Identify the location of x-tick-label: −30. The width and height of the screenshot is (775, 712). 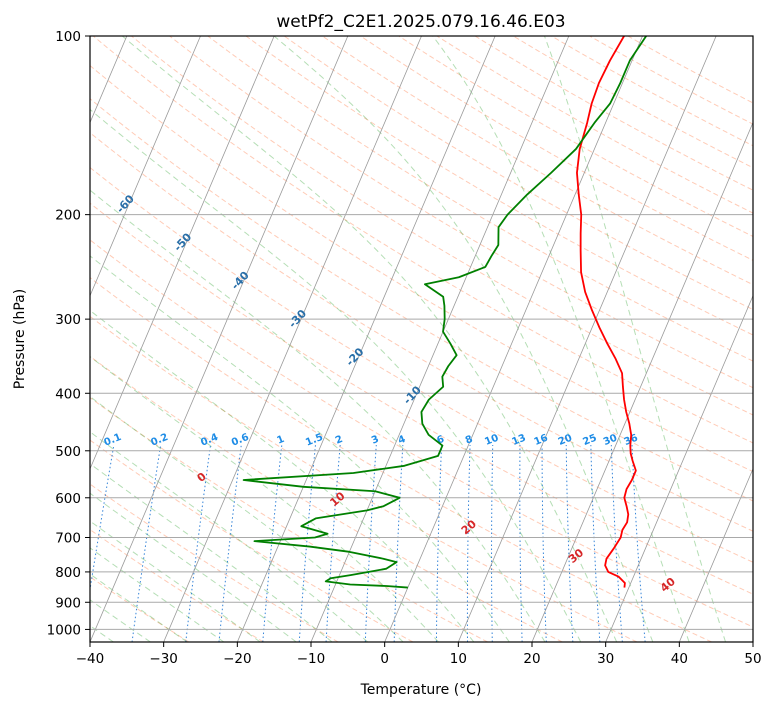
(163, 659).